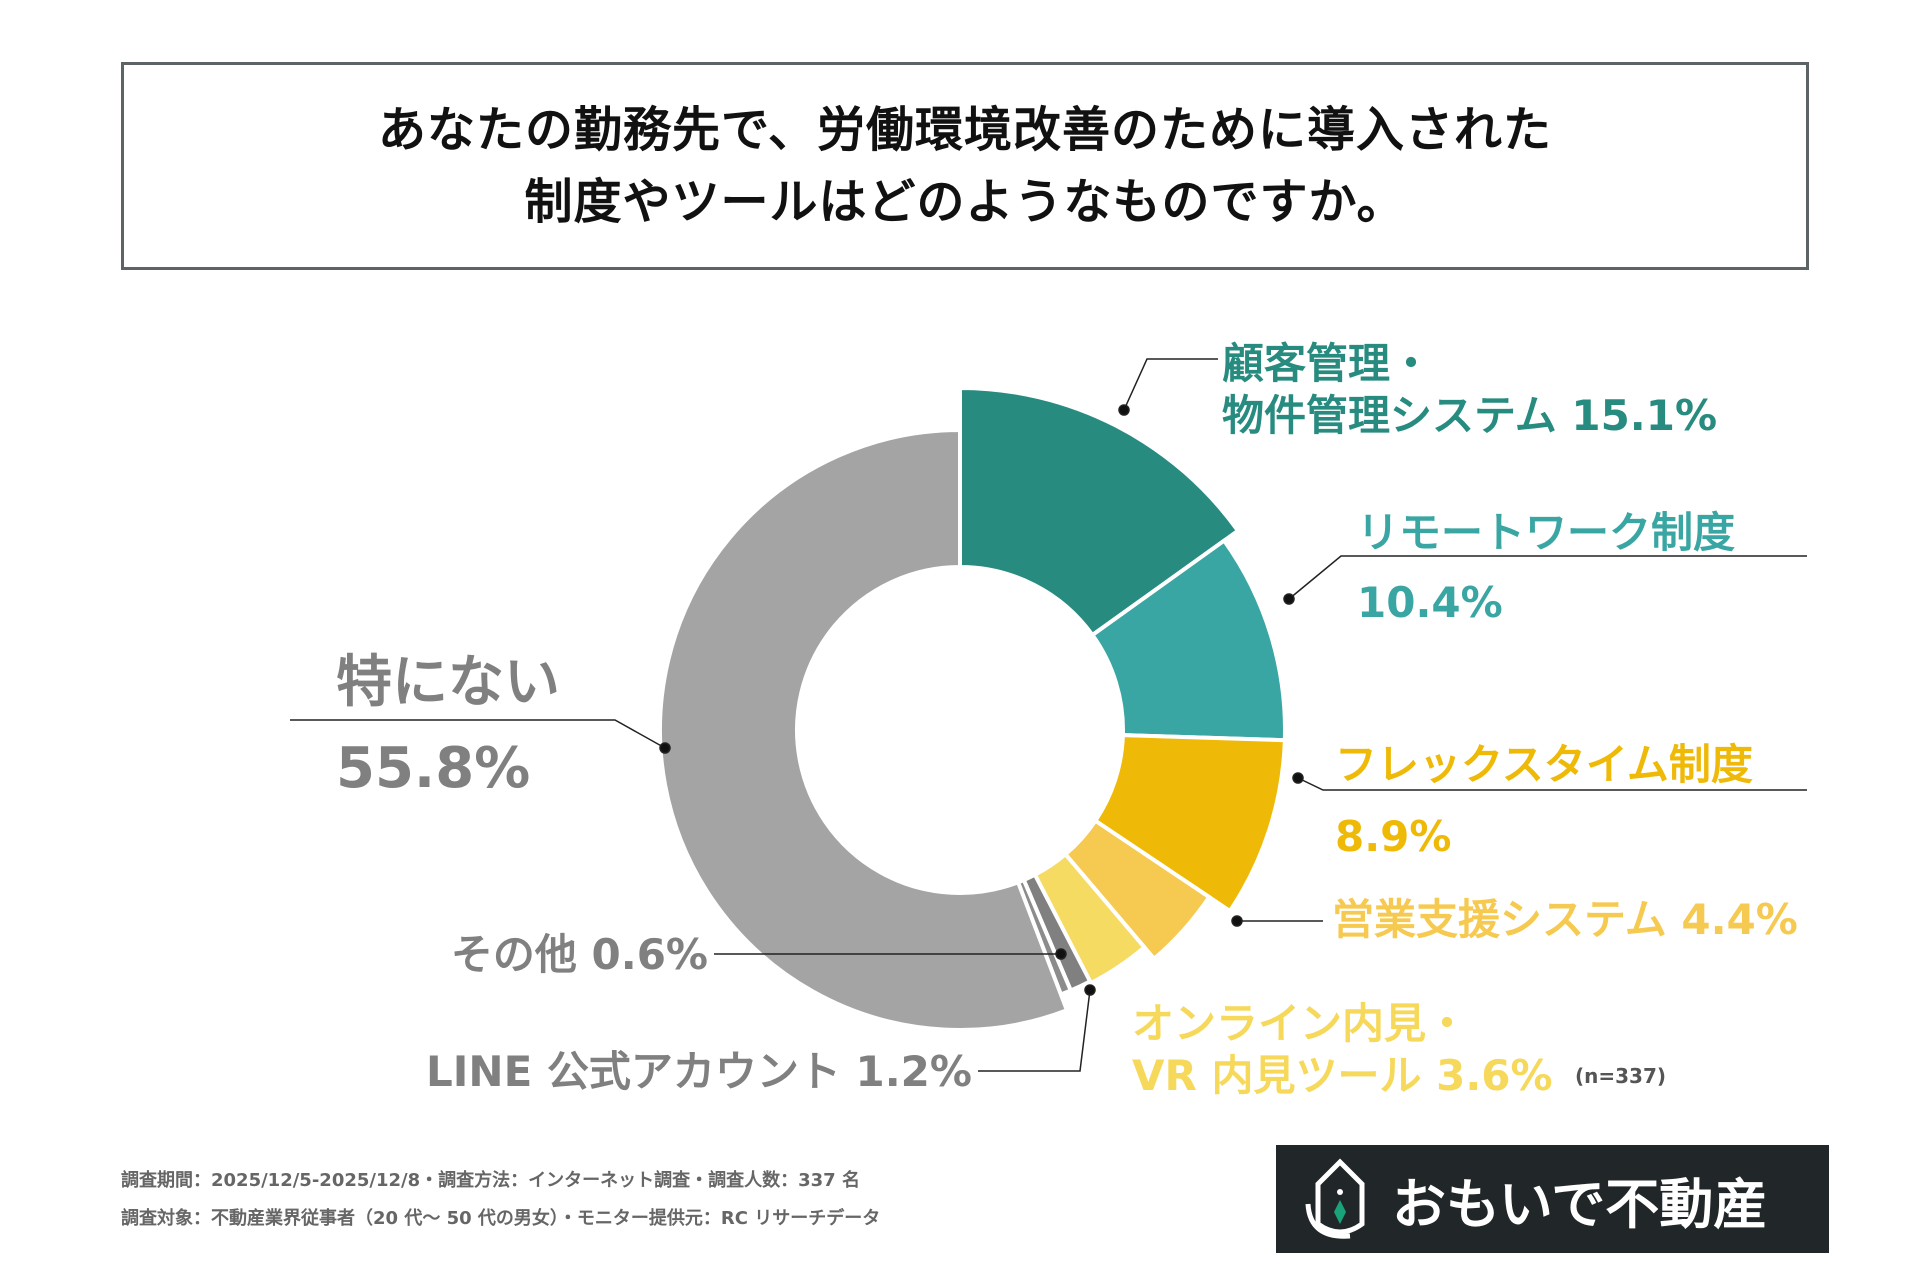  Describe the element at coordinates (1430, 602) in the screenshot. I see `slice-label-line: 10.4%` at that location.